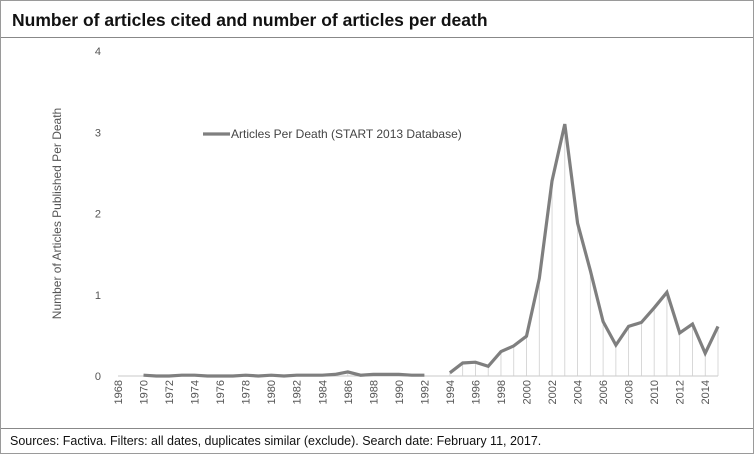 The image size is (754, 454). I want to click on x-tick-label: 1992, so click(425, 392).